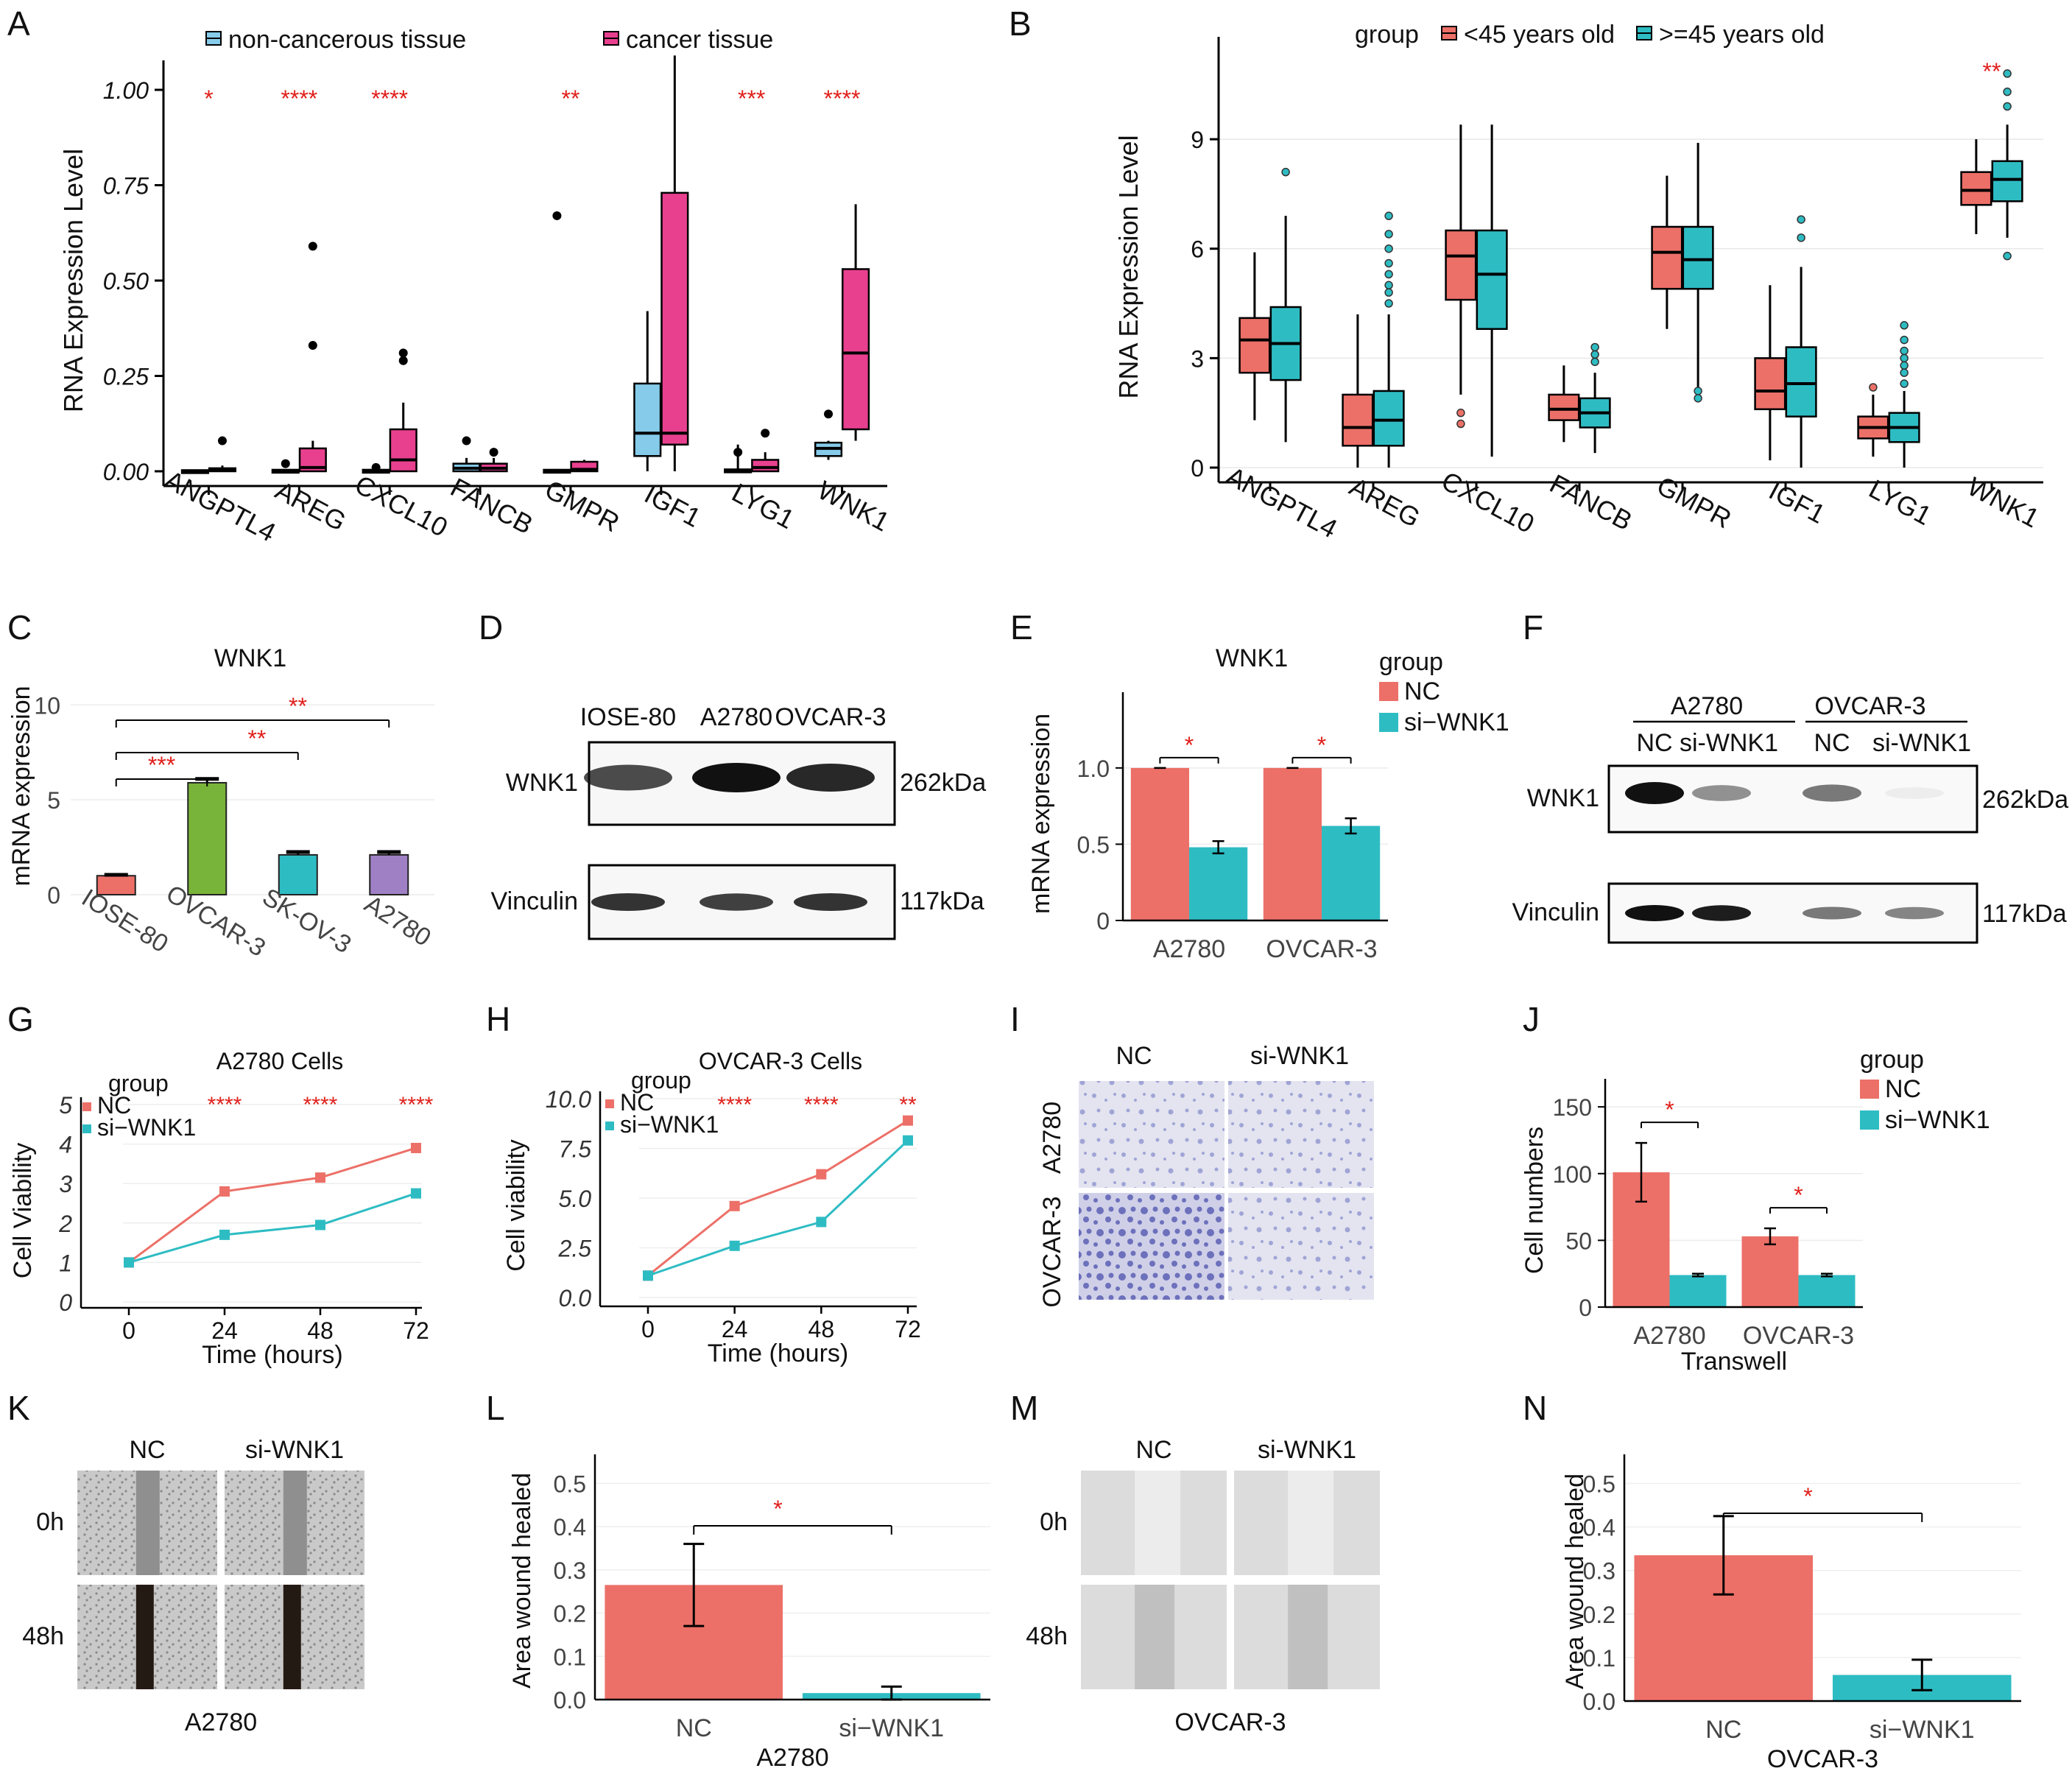 The height and width of the screenshot is (1771, 2072). What do you see at coordinates (1052, 1251) in the screenshot?
I see `row-label-ovcar3: OVCAR-3` at bounding box center [1052, 1251].